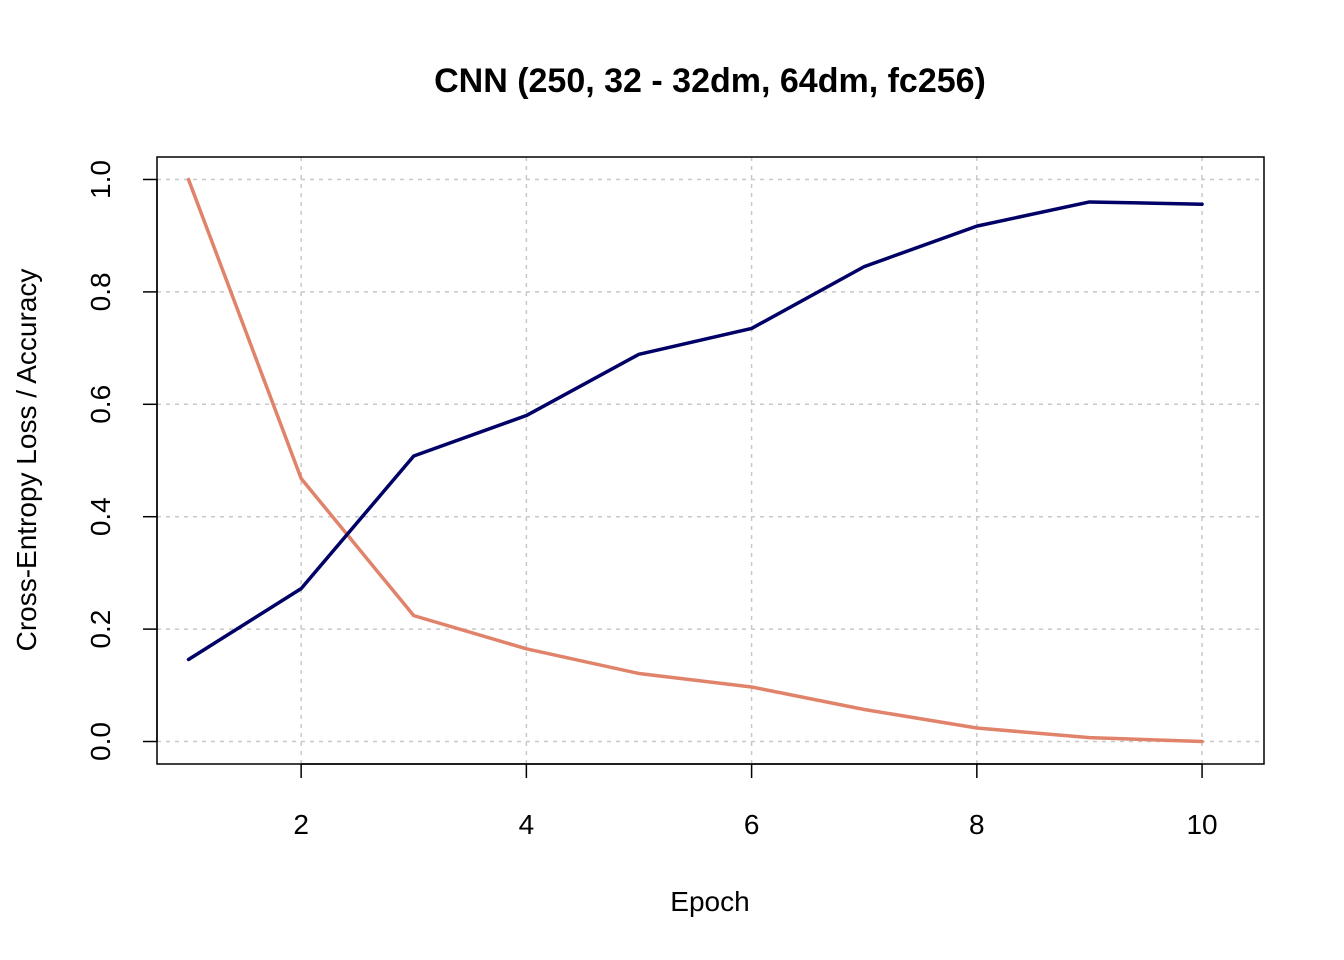 This screenshot has height=960, width=1344. I want to click on x-tick-label: 6, so click(752, 824).